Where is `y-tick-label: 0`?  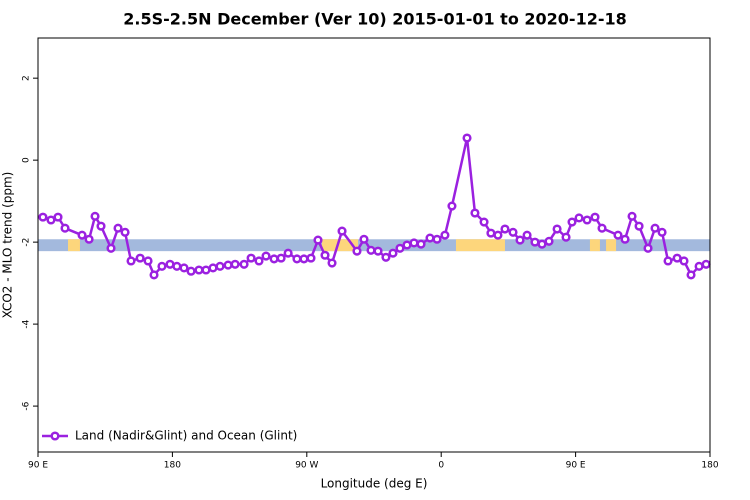
y-tick-label: 0 is located at coordinates (27, 160).